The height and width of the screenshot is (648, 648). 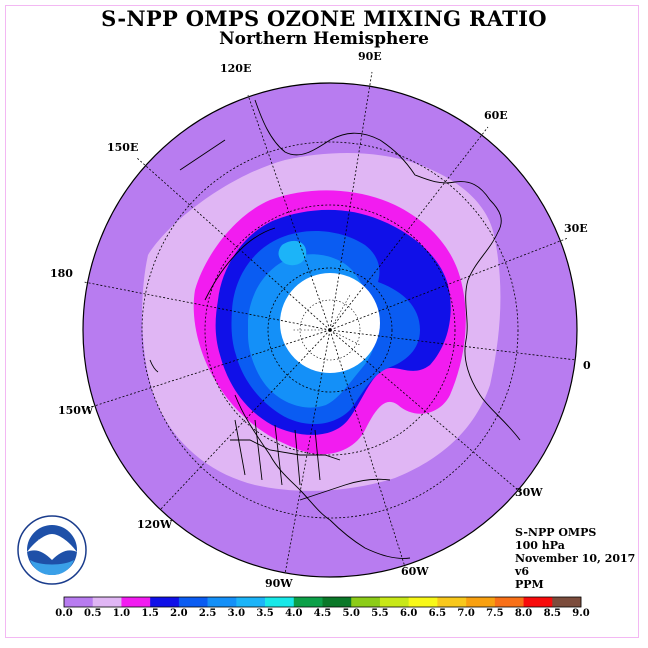 I want to click on legend-tick-label: 2.0, so click(x=179, y=613).